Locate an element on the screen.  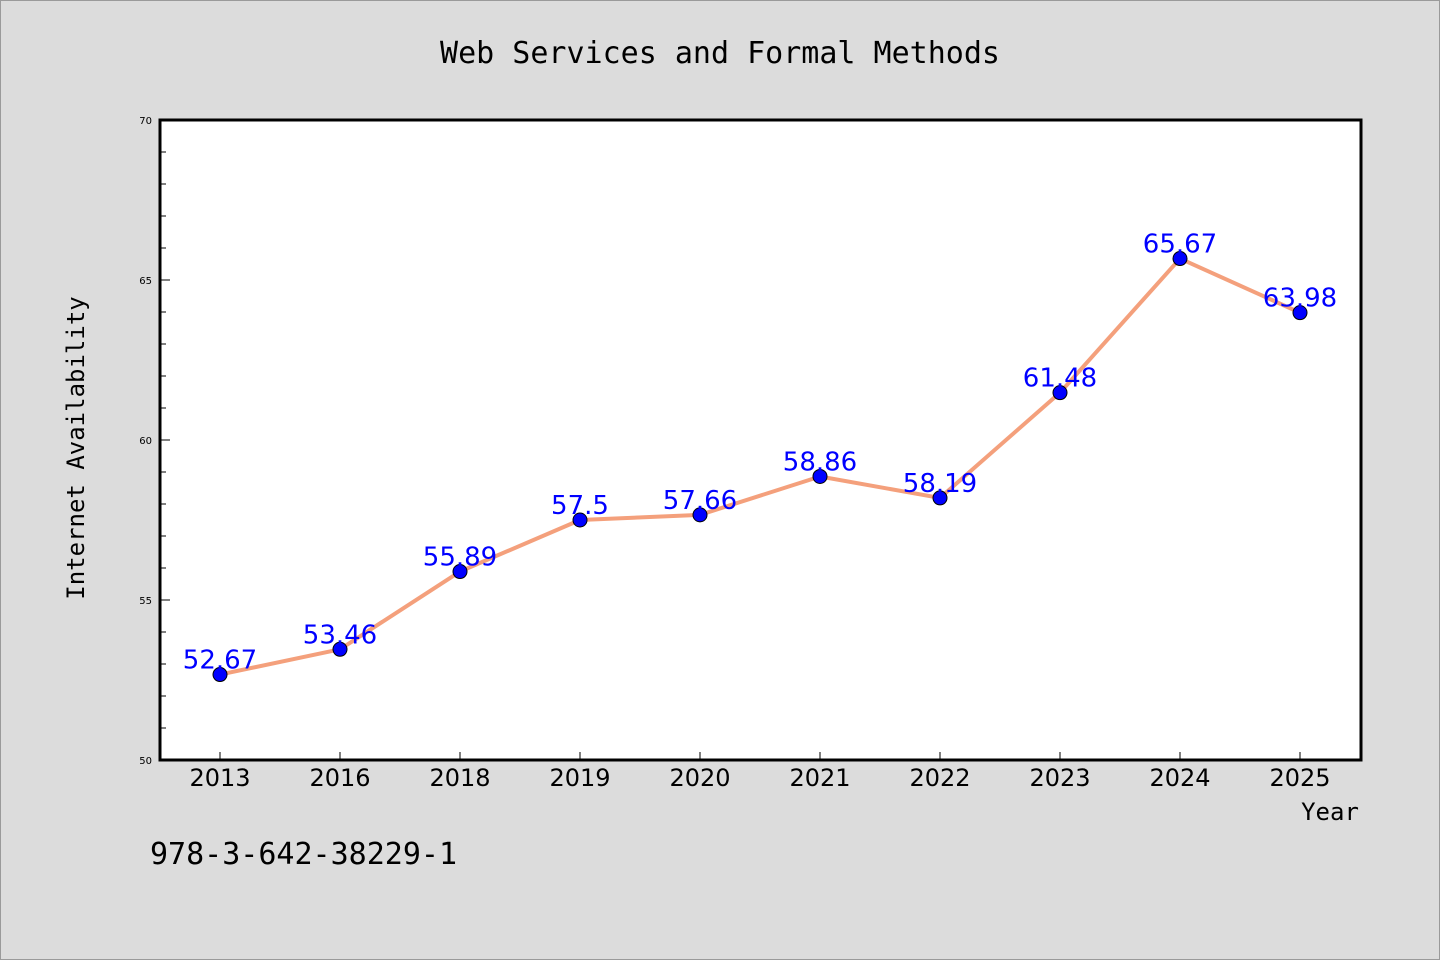
data-label: 65.67 is located at coordinates (1180, 245).